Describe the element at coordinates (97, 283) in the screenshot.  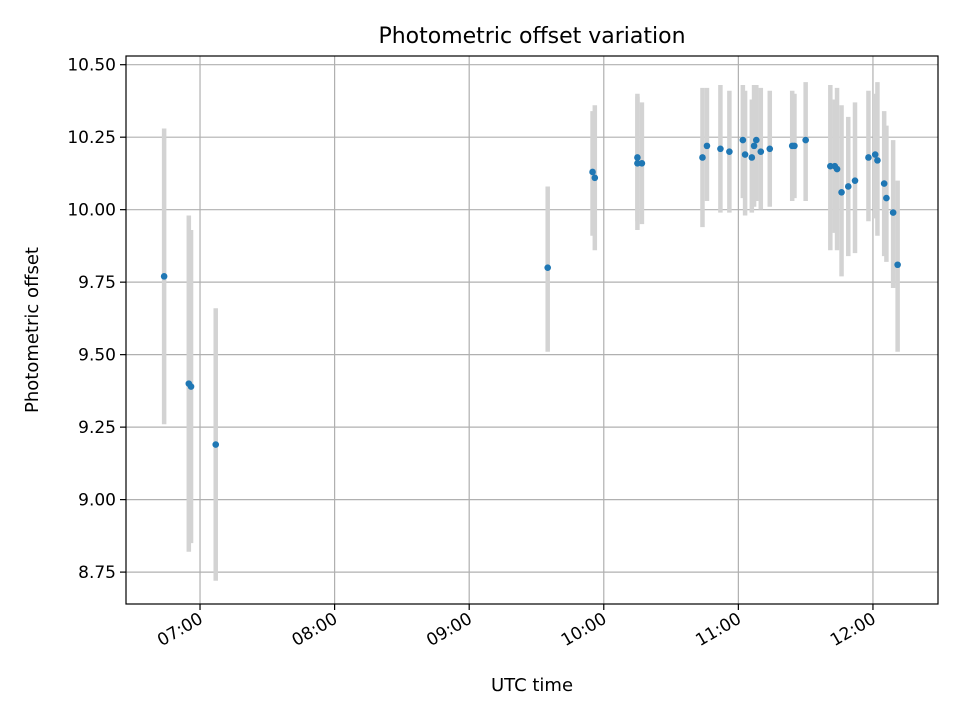
I see `y-tick-label: 9.75` at that location.